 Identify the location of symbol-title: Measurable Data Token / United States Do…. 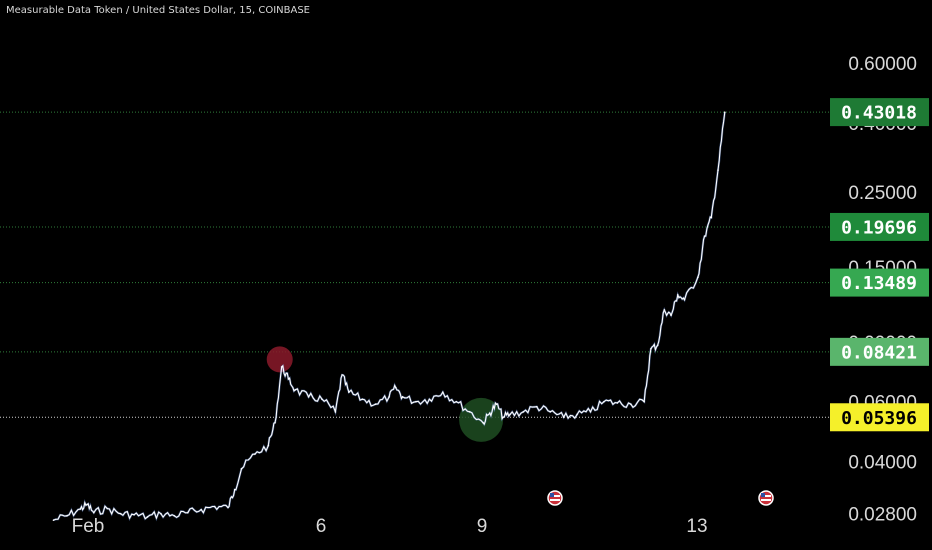
(158, 10).